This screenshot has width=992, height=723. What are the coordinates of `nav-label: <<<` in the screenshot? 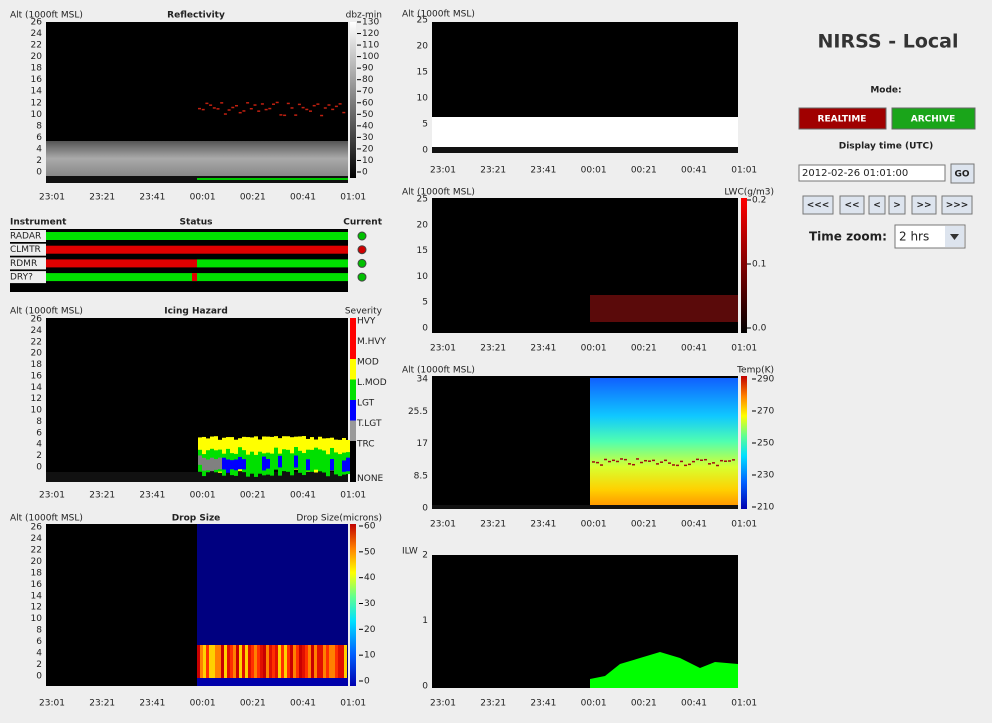 It's located at (818, 206).